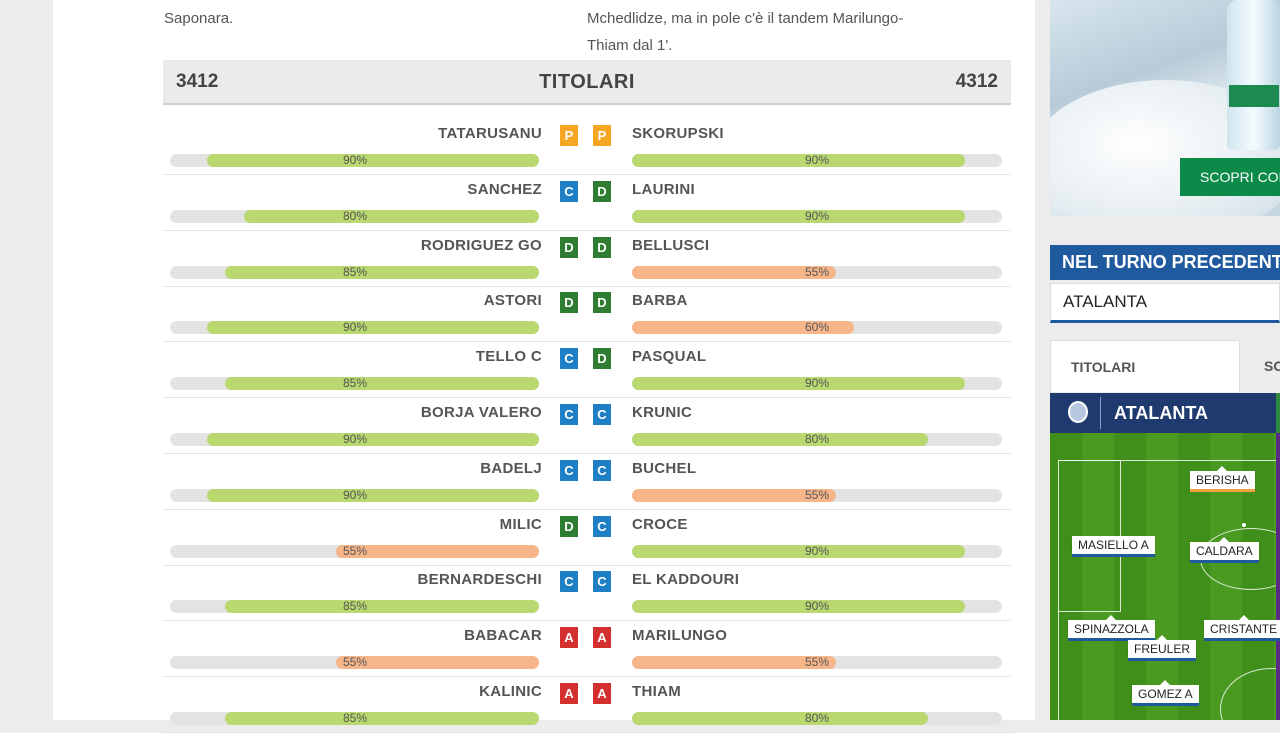 This screenshot has height=733, width=1280. I want to click on tab-titolari: TITOLARI, so click(1145, 366).